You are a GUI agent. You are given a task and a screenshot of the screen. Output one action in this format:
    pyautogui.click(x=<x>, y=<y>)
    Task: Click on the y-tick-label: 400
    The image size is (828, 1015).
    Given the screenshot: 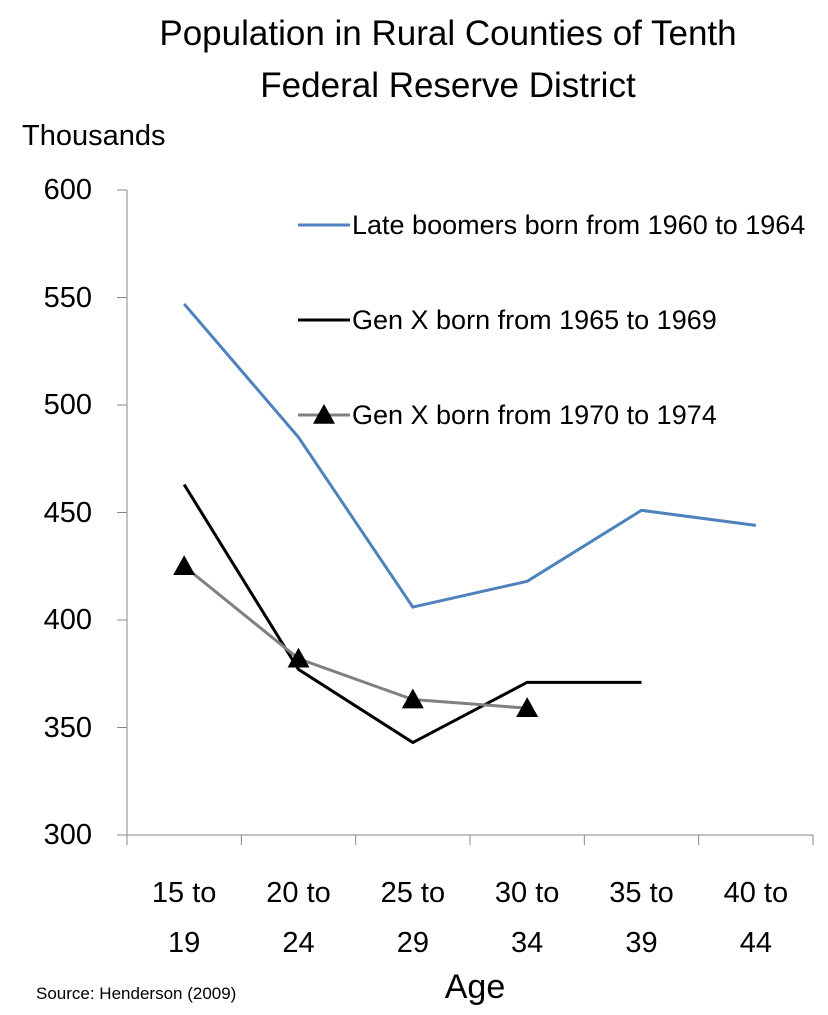 What is the action you would take?
    pyautogui.click(x=67, y=620)
    